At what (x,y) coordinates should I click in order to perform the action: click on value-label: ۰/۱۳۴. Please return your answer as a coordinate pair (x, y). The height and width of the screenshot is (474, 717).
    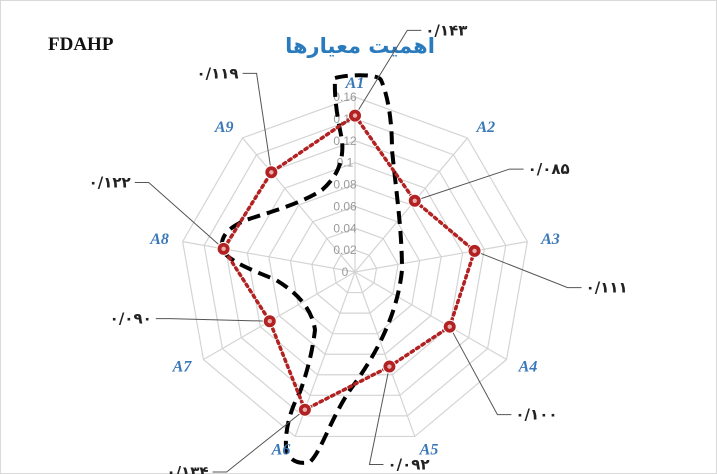
    Looking at the image, I should click on (187, 468).